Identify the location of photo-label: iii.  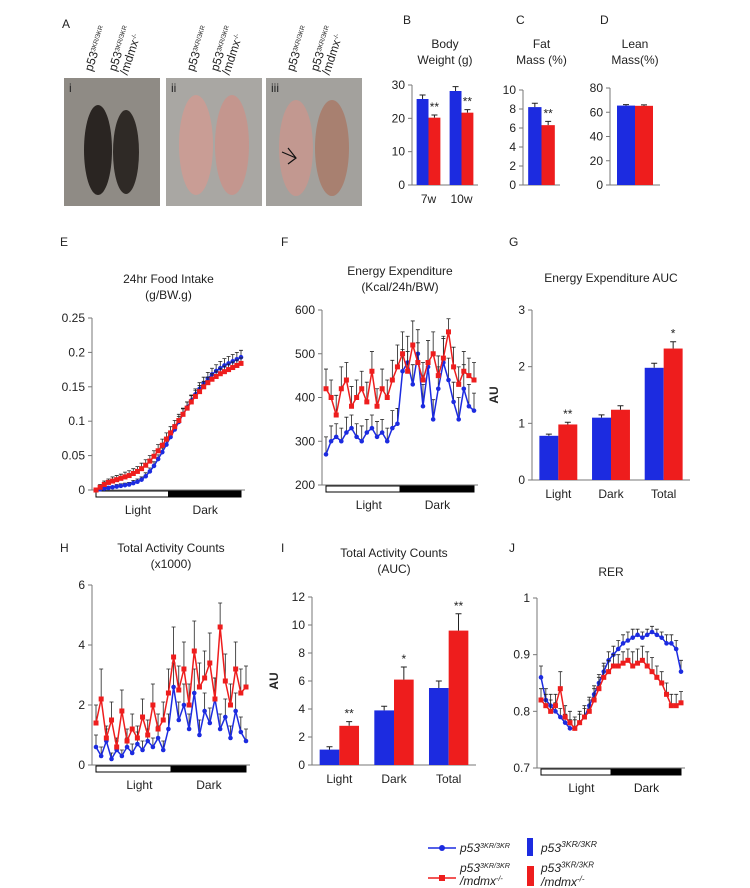
(275, 88).